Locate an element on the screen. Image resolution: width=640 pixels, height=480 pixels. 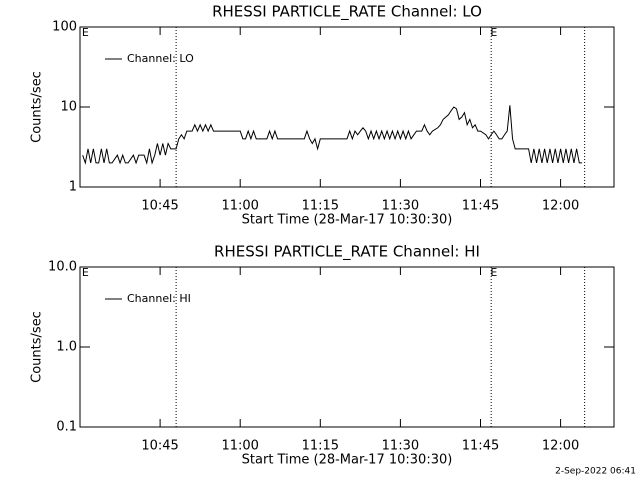
chart-title: RHESSI PARTICLE_RATE Channel: LO is located at coordinates (347, 12).